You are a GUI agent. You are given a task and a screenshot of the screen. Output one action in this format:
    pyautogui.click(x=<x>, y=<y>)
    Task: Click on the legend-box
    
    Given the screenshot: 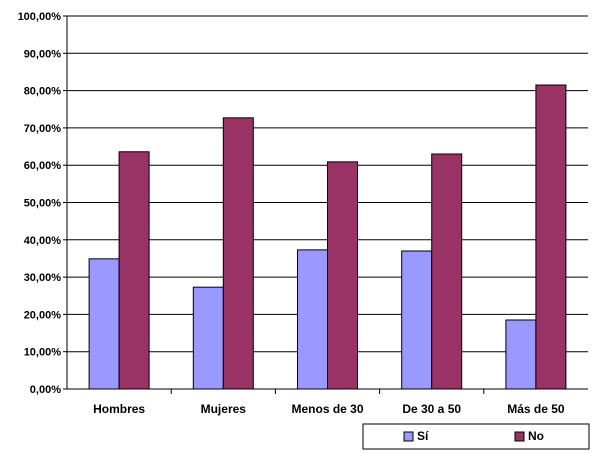 What is the action you would take?
    pyautogui.click(x=476, y=436)
    